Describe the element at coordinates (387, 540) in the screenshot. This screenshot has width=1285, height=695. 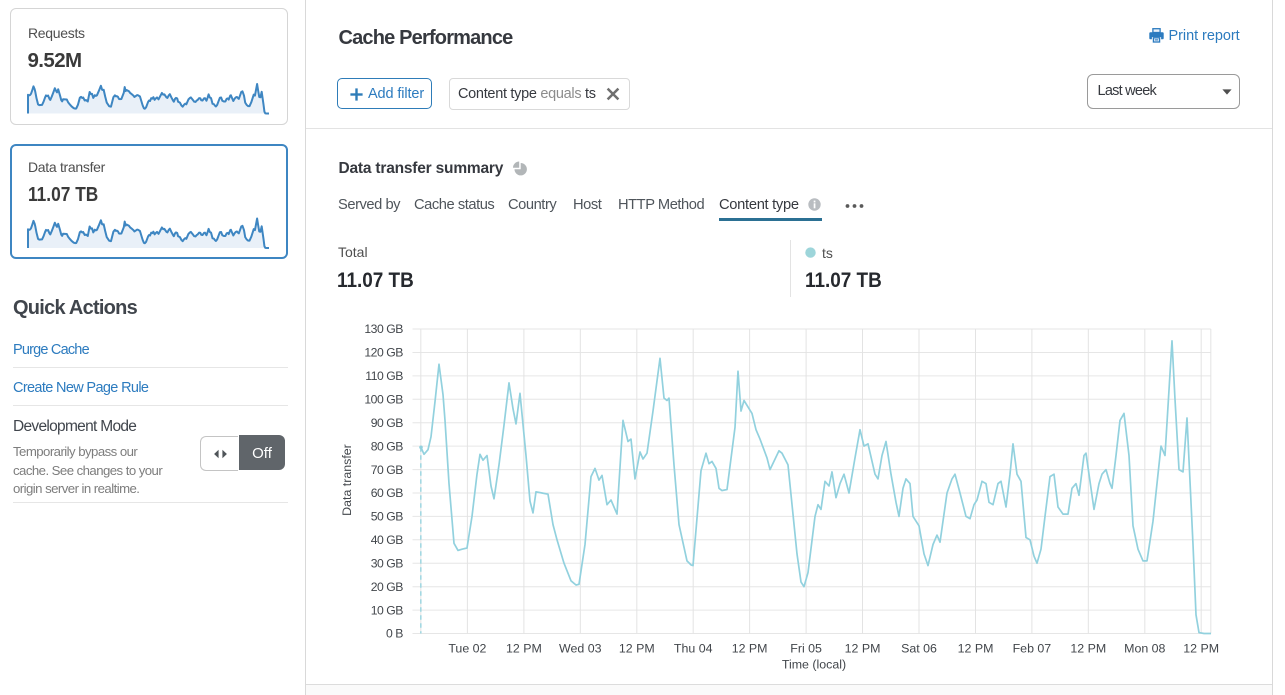
I see `svg-text: 40 GB` at that location.